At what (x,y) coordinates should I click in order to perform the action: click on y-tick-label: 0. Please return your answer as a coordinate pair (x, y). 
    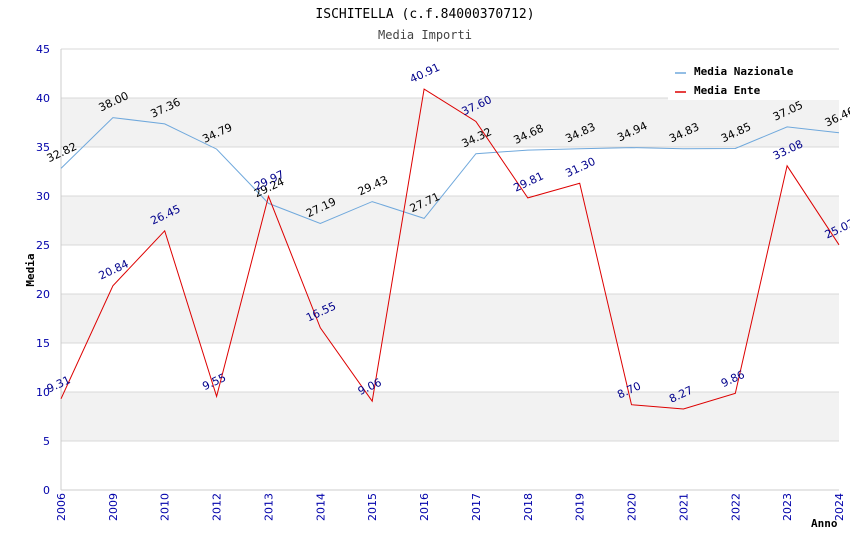
    Looking at the image, I should click on (46, 490).